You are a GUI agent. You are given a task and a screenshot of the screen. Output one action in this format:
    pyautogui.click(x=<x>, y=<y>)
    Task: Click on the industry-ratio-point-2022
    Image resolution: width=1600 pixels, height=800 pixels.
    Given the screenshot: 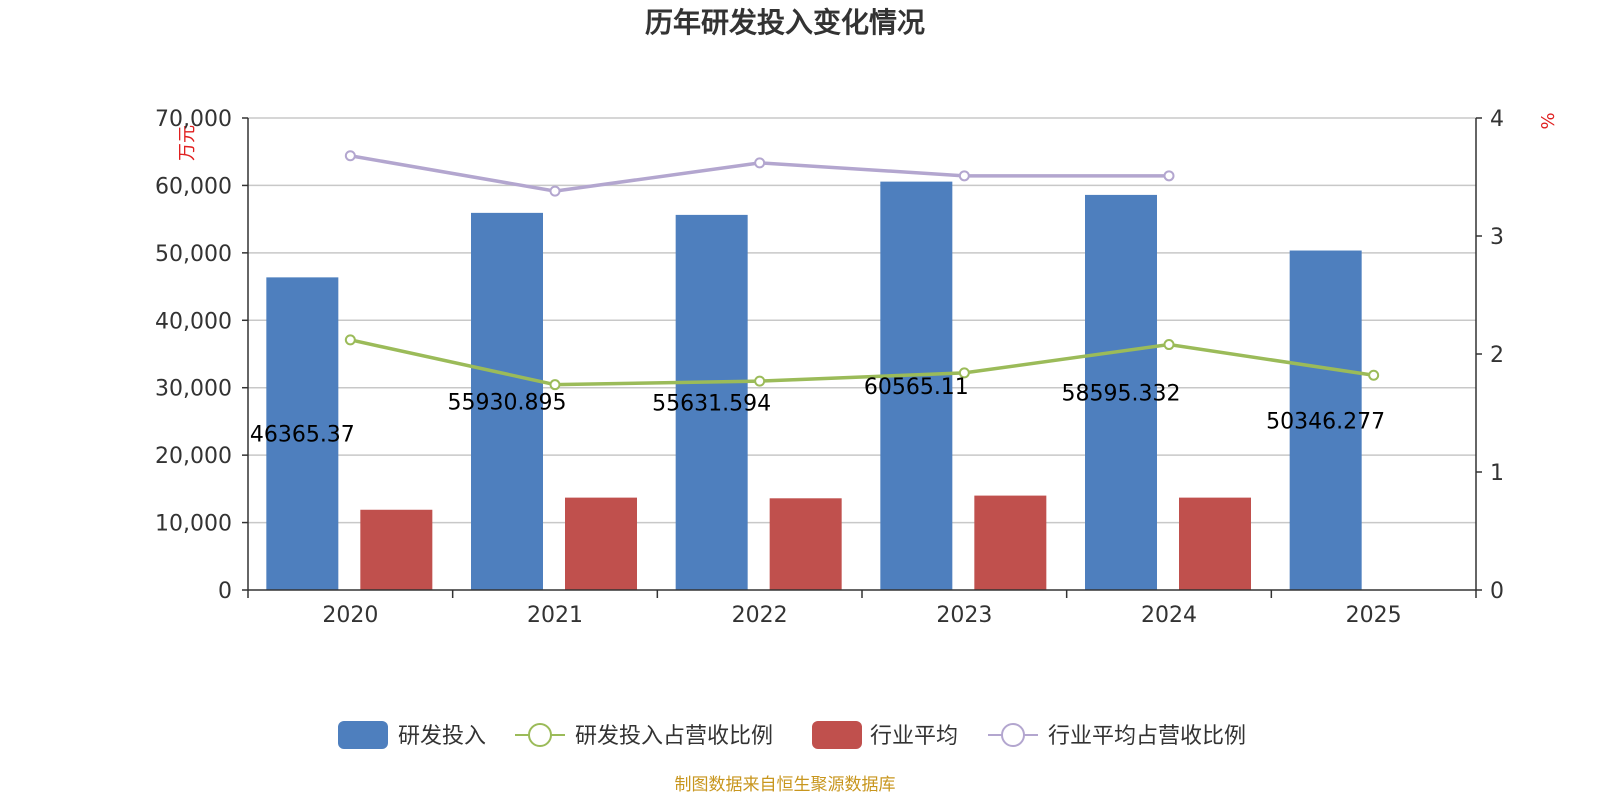 What is the action you would take?
    pyautogui.click(x=760, y=163)
    